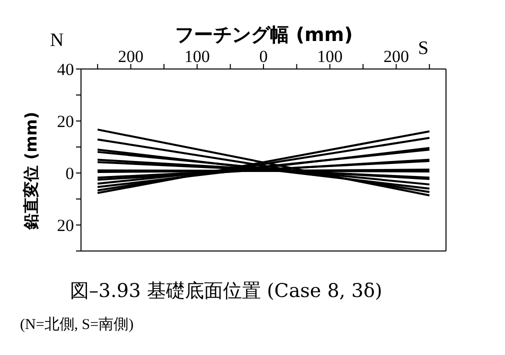 This screenshot has width=505, height=355. What do you see at coordinates (423, 49) in the screenshot?
I see `text: S` at bounding box center [423, 49].